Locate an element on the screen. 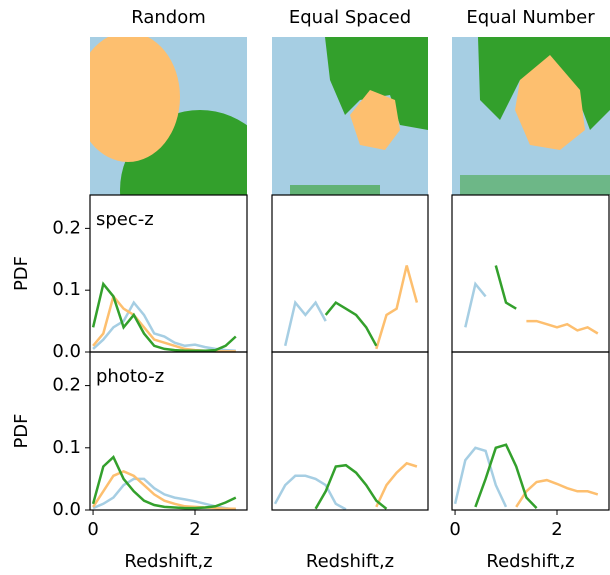 The image size is (610, 575). map-random is located at coordinates (168, 116).